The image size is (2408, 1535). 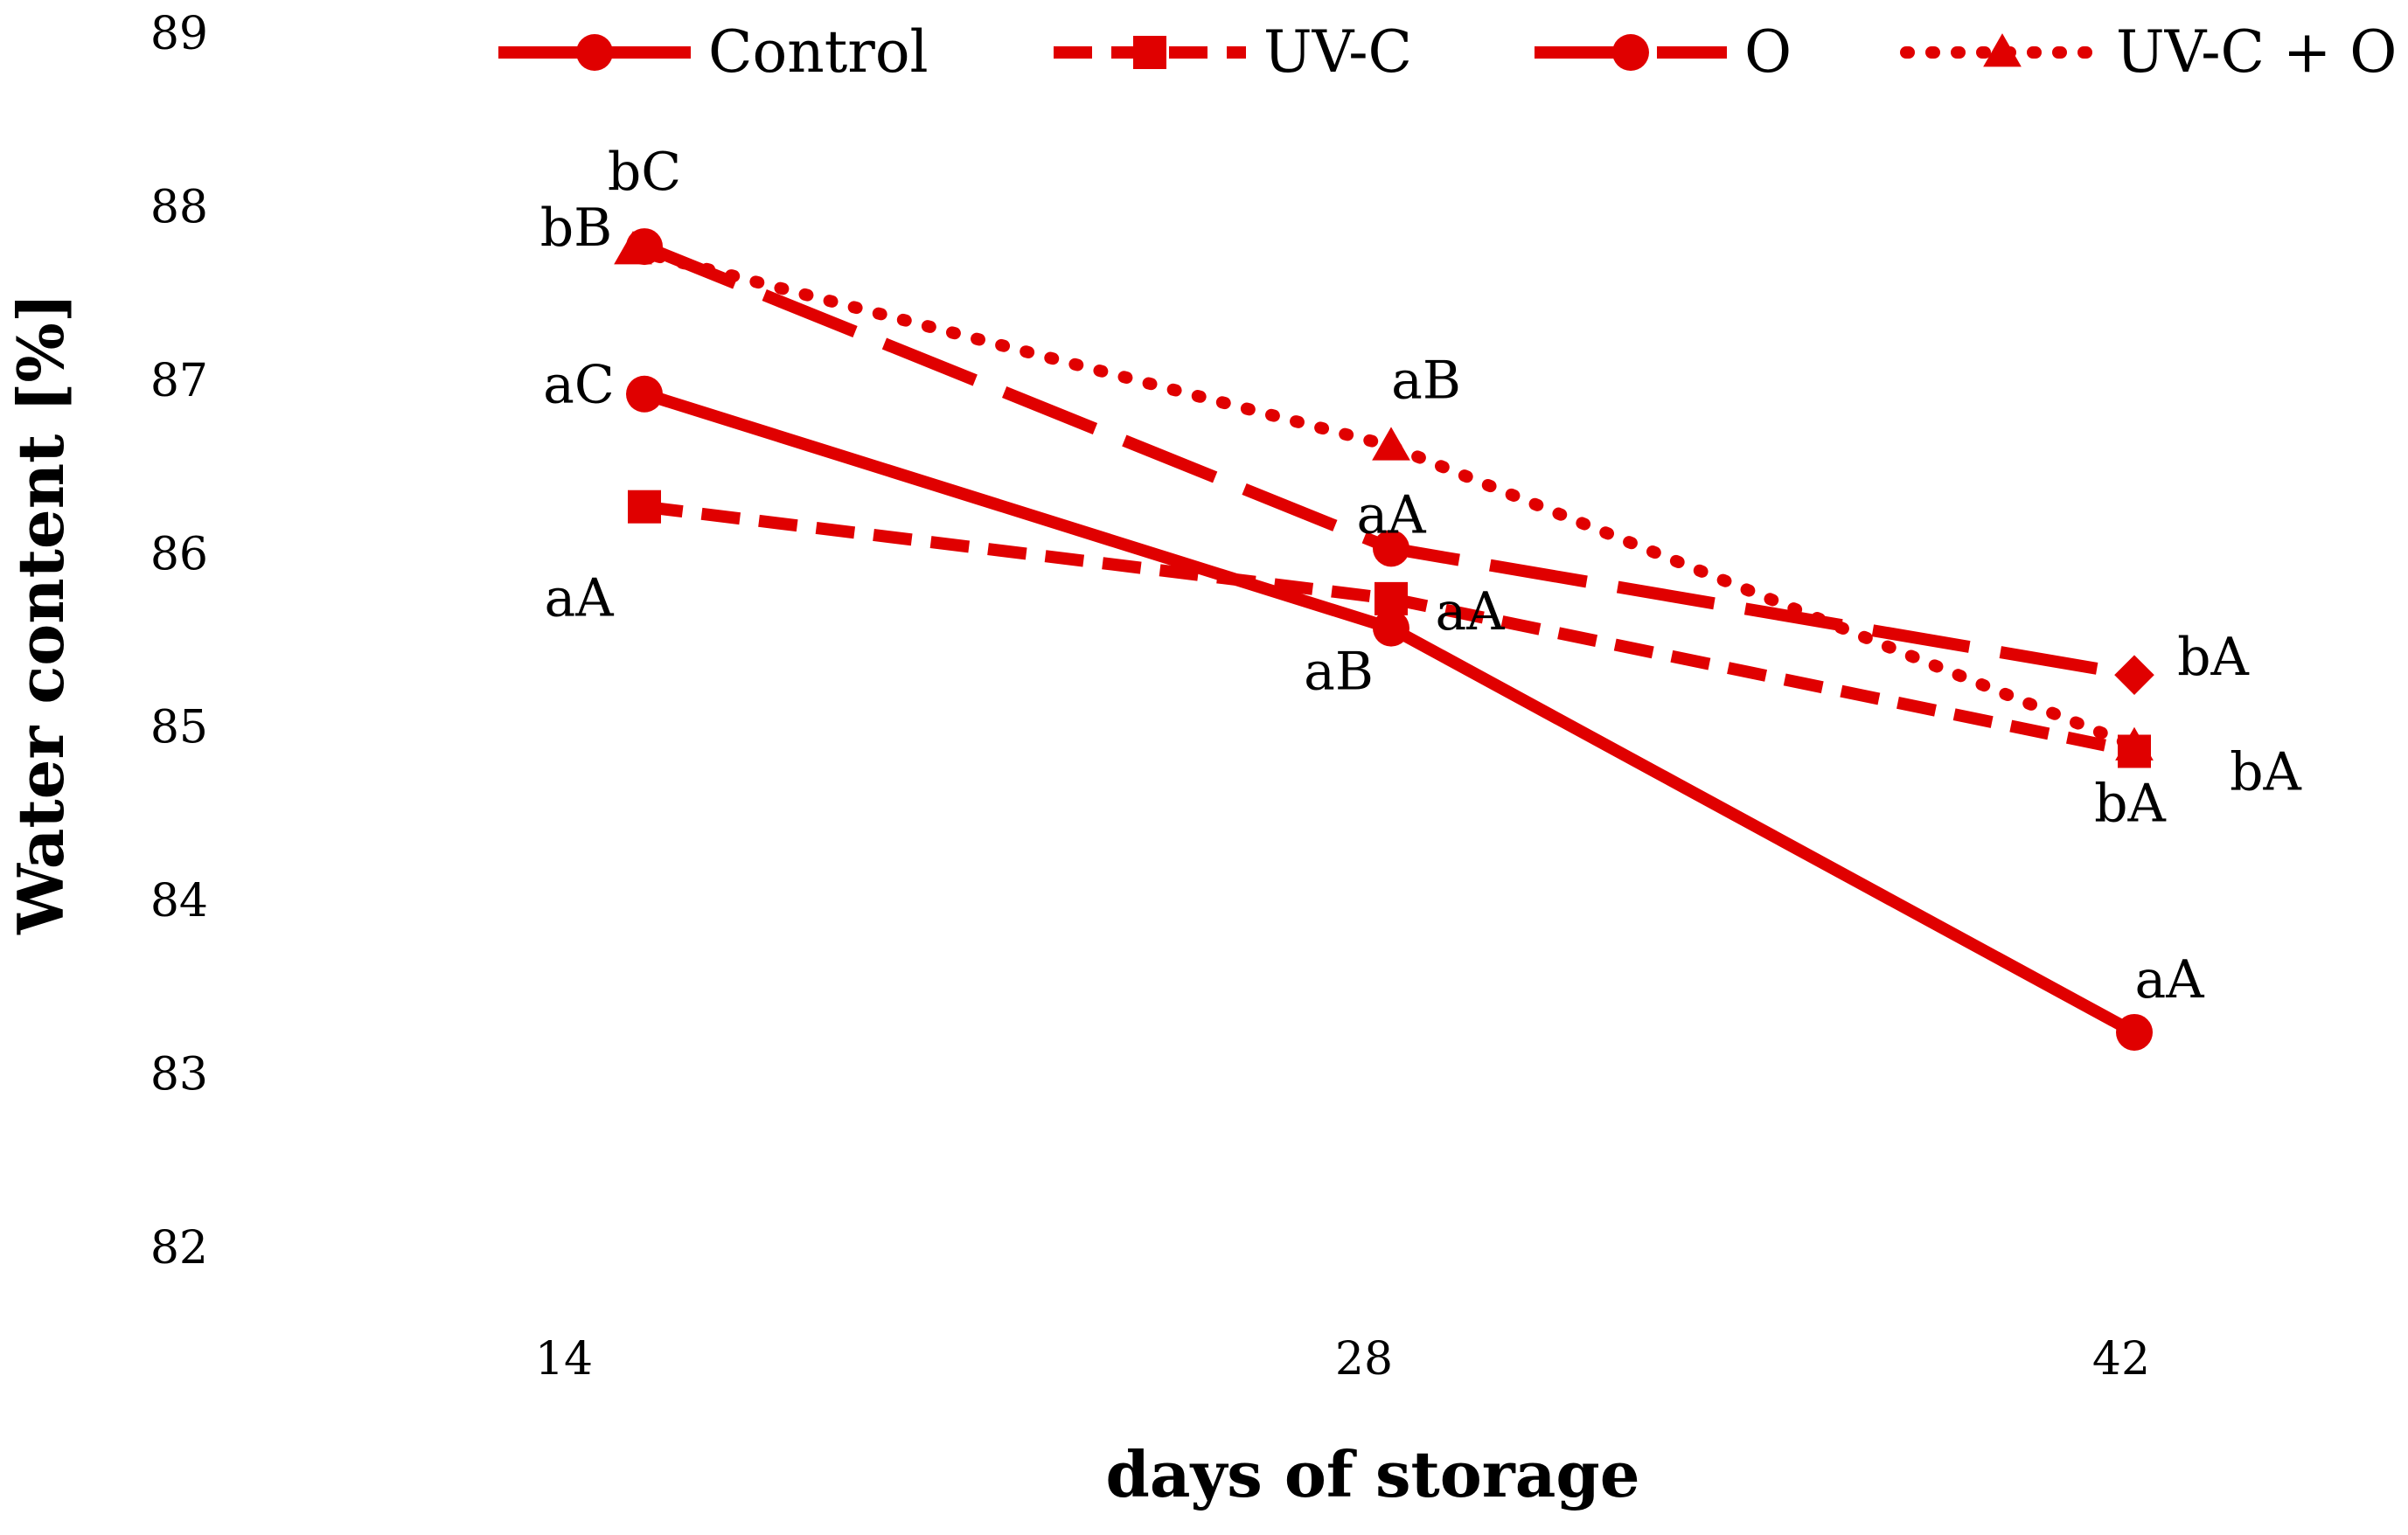 I want to click on y-tick-label: 86, so click(x=179, y=554).